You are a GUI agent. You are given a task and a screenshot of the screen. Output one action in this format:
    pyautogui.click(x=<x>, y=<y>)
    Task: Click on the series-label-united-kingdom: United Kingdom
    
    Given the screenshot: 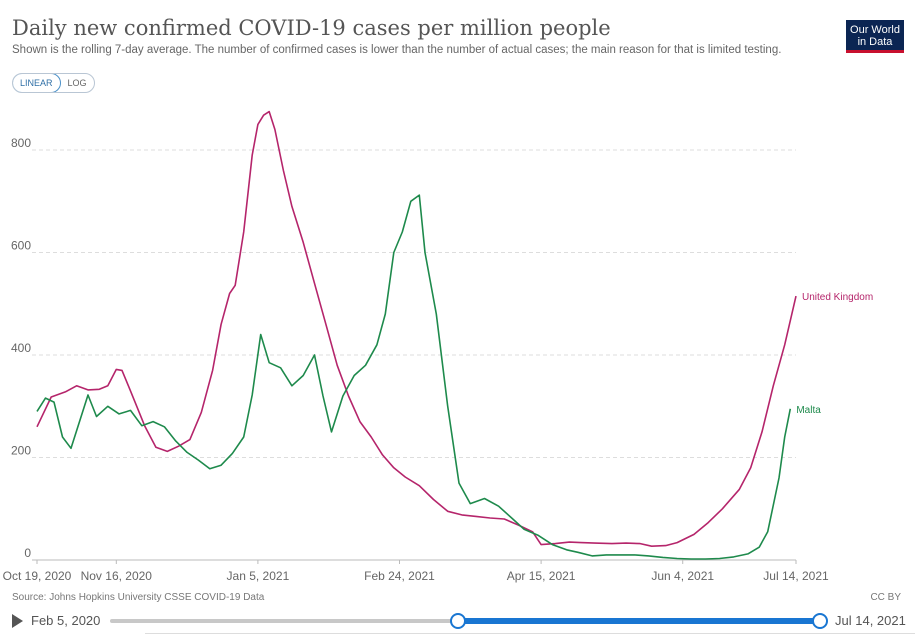 What is the action you would take?
    pyautogui.click(x=837, y=297)
    